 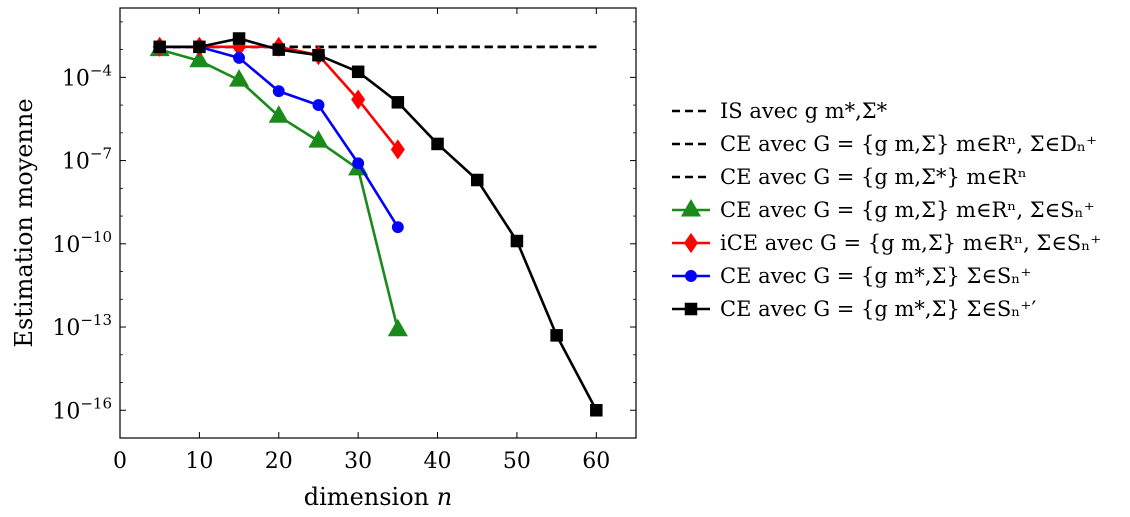 I want to click on x-tick-label: 40, so click(x=438, y=461).